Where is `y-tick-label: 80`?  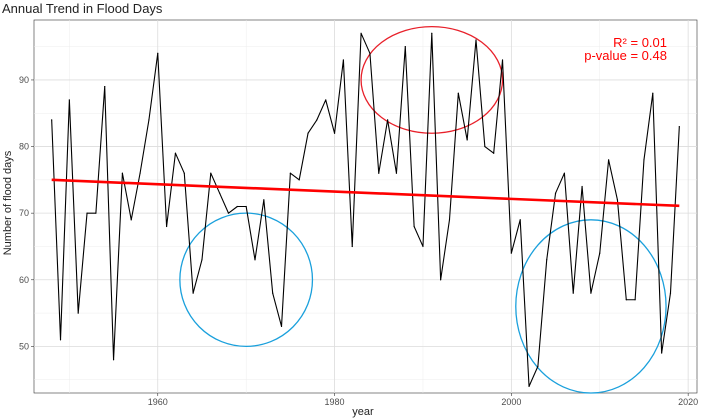 y-tick-label: 80 is located at coordinates (24, 147).